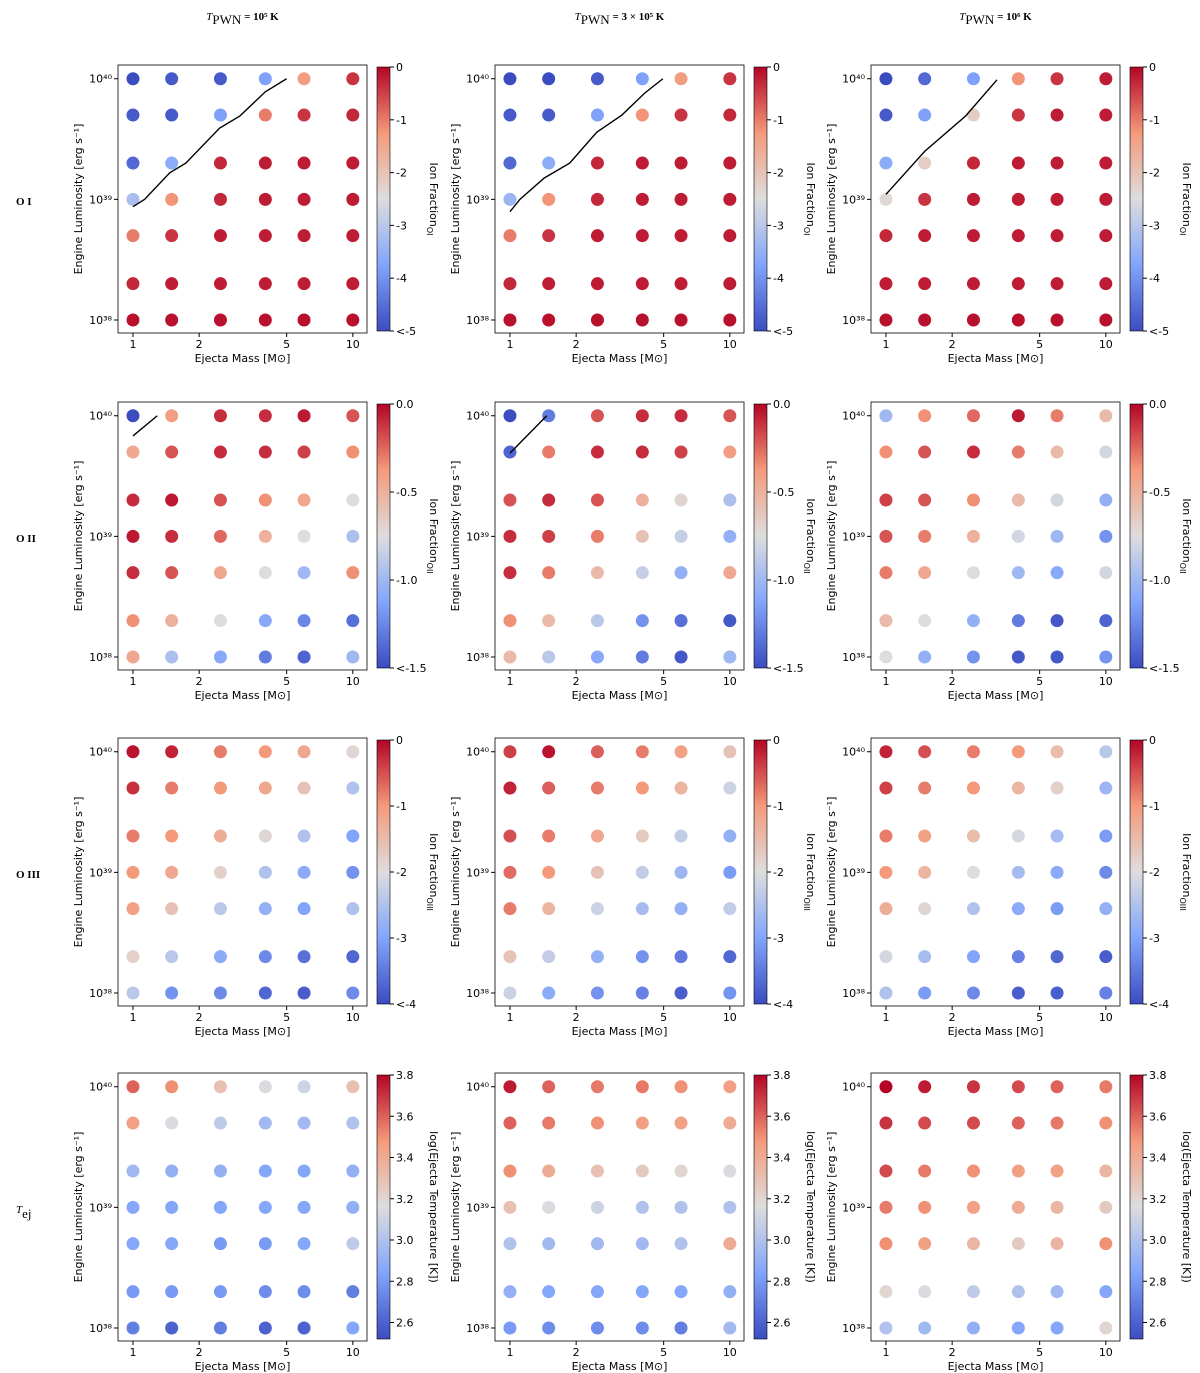  I want to click on y-axis-label: Engine Luminosity [erg s⁻¹], so click(78, 872).